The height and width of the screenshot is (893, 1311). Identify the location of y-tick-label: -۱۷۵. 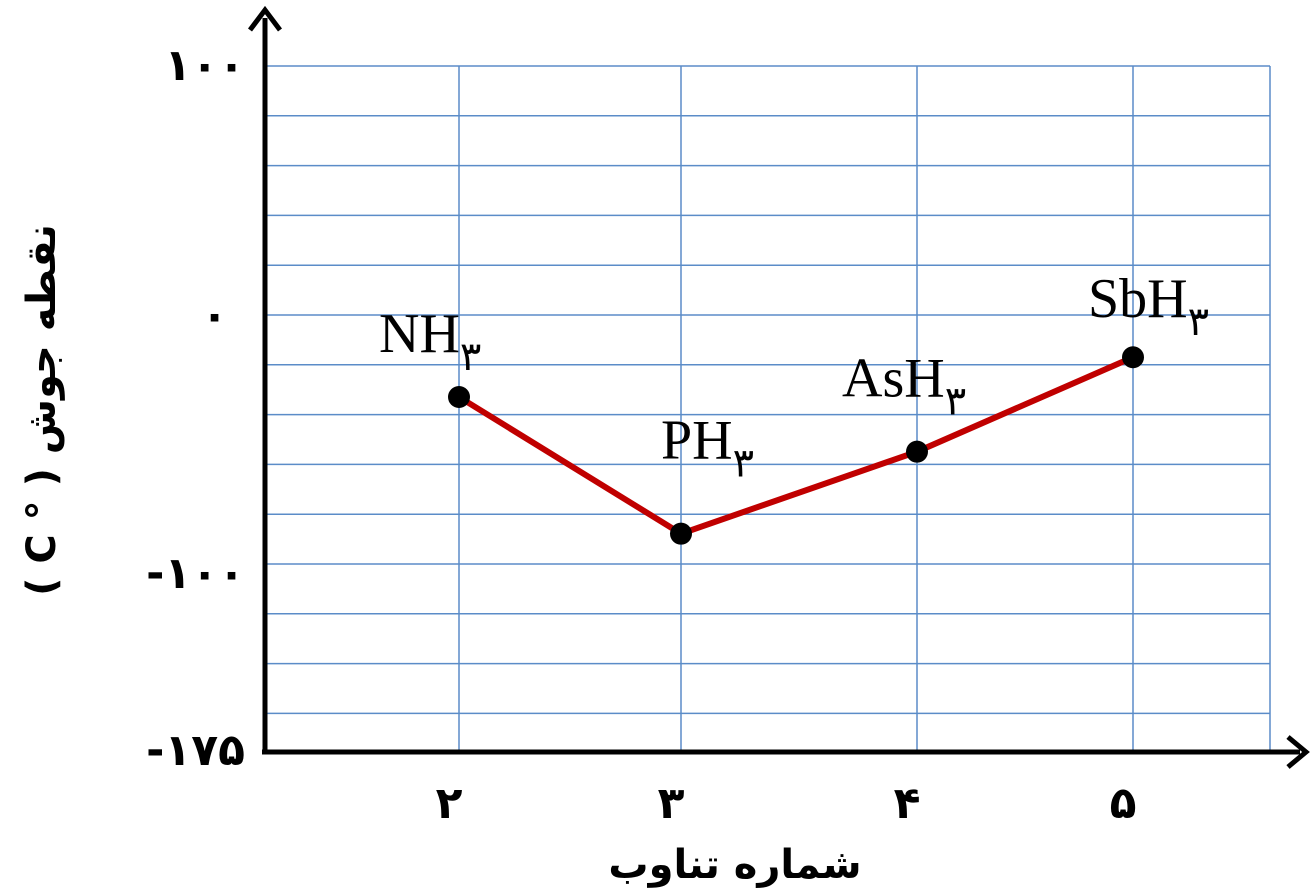
(195, 750).